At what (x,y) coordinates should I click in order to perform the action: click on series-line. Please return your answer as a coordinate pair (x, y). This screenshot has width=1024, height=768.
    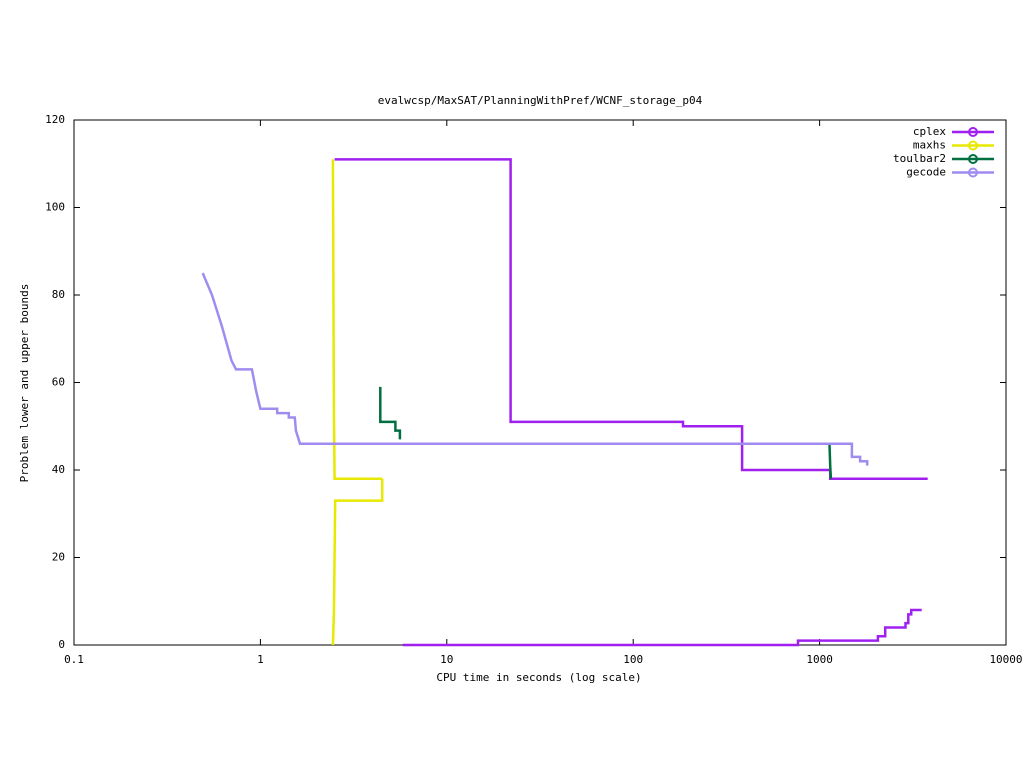
    Looking at the image, I should click on (606, 432).